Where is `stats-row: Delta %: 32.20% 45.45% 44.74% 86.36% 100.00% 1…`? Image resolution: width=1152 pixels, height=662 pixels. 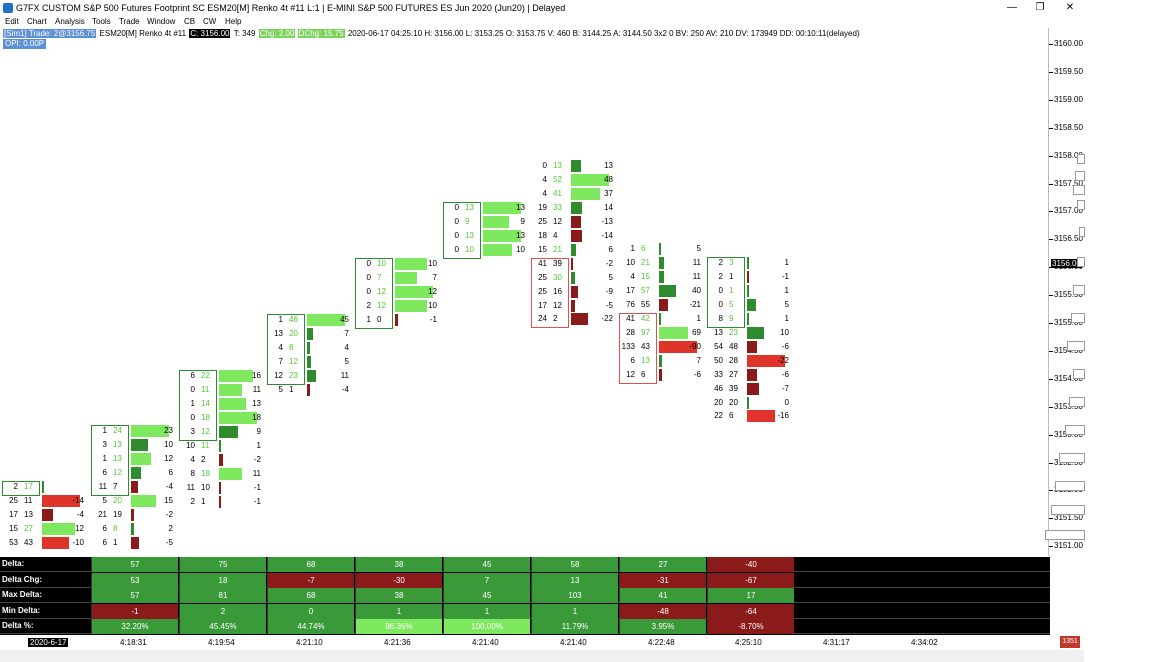
stats-row: Delta %: 32.20% 45.45% 44.74% 86.36% 100.00% 1… is located at coordinates (525, 626).